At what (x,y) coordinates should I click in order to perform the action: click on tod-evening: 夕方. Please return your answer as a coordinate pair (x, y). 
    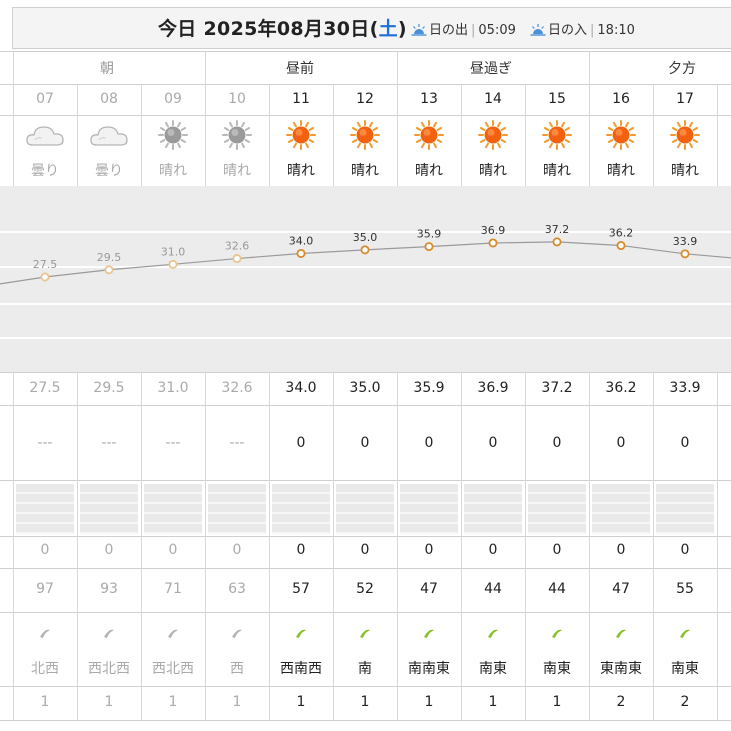
    Looking at the image, I should click on (682, 69).